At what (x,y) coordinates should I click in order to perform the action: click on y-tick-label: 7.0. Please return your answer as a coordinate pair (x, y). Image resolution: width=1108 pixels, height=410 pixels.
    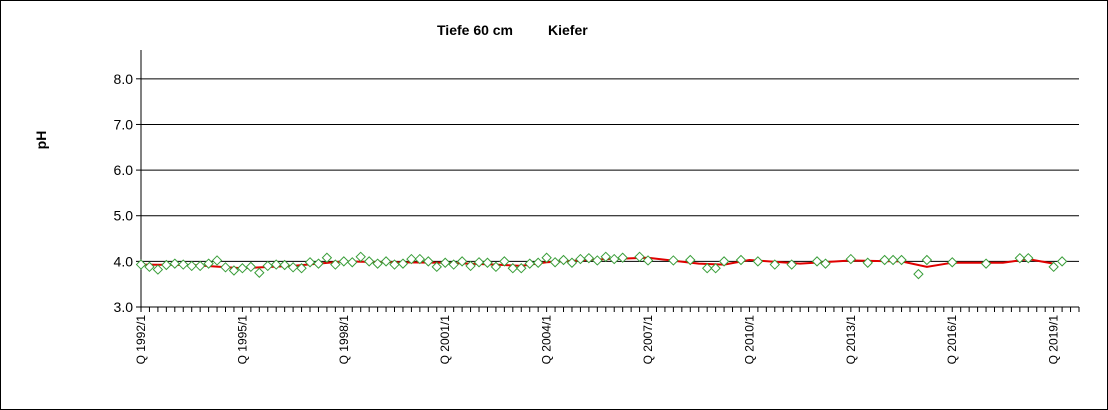
    Looking at the image, I should click on (124, 124).